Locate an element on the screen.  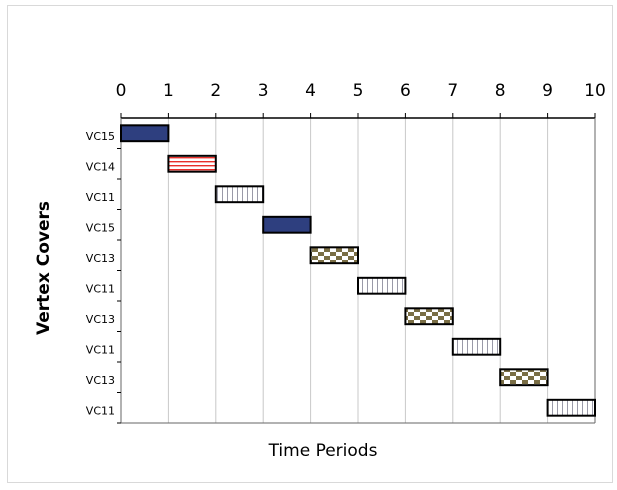
y-tick-label: VC14 is located at coordinates (100, 166).